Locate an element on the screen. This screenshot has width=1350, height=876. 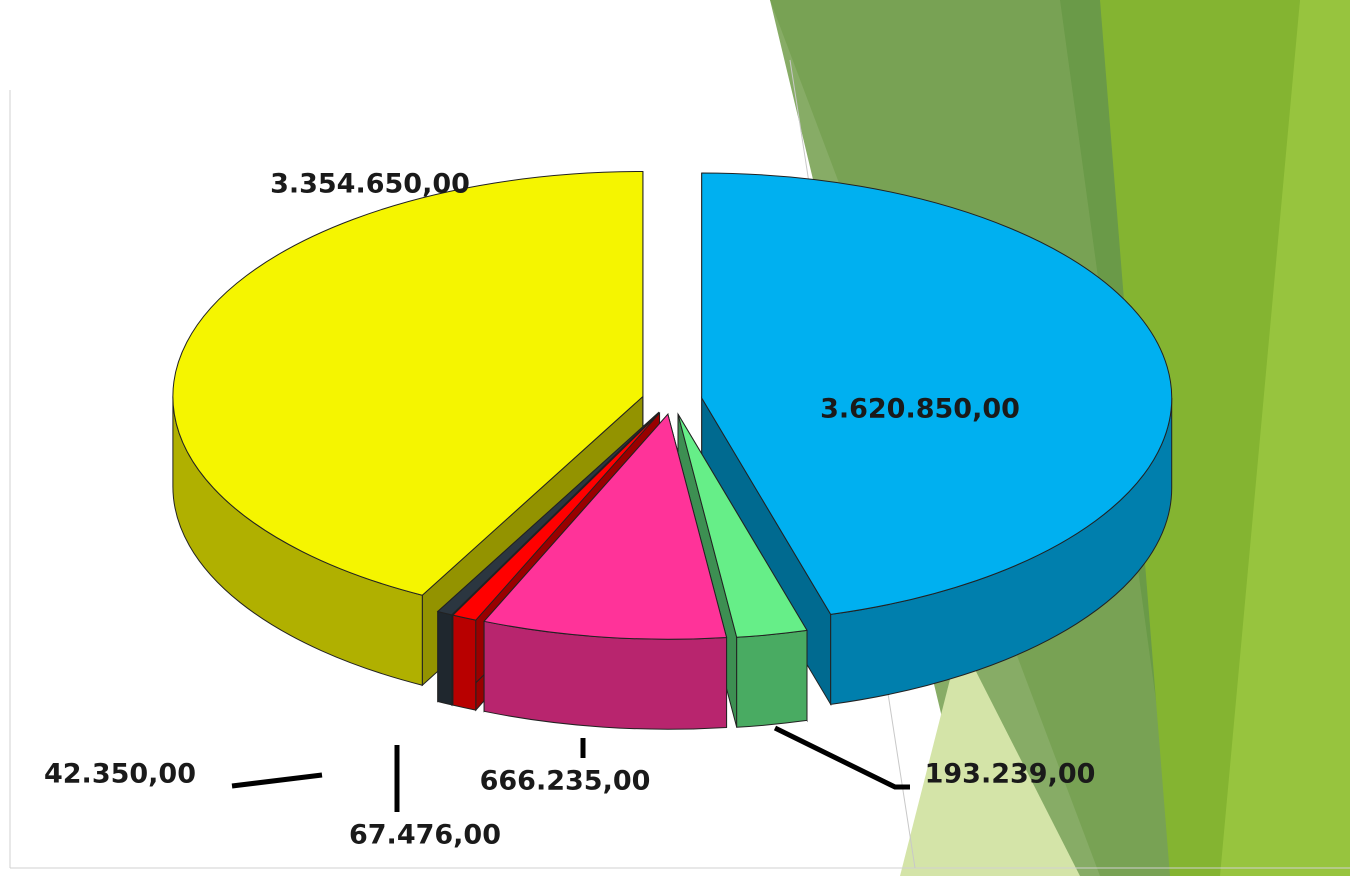
data-label: 67.476,00 is located at coordinates (425, 835).